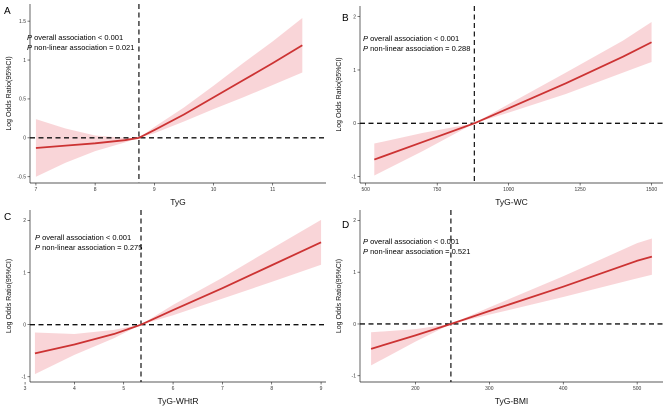 Image resolution: width=669 pixels, height=409 pixels. Describe the element at coordinates (419, 251) in the screenshot. I see `annotation-text: non-linear association = 0.521` at that location.